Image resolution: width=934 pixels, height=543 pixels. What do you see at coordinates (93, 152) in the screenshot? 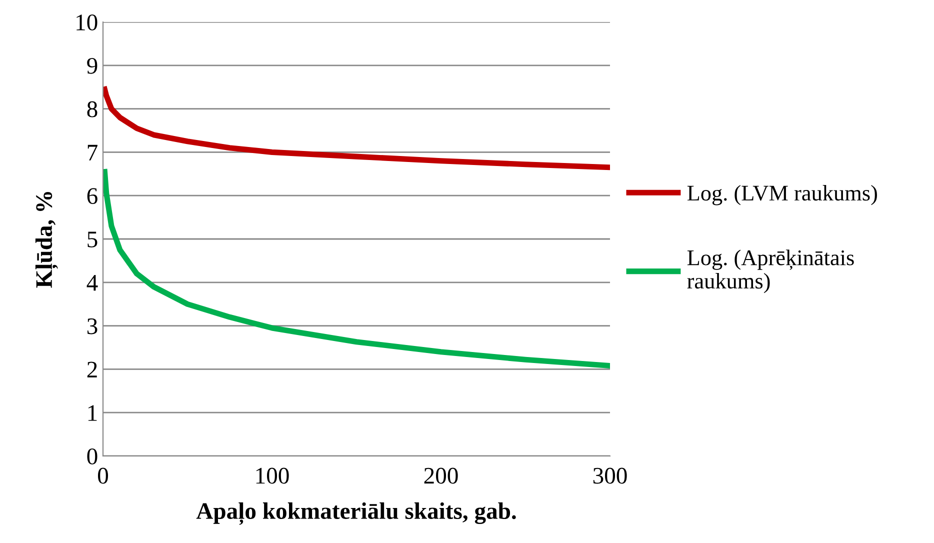
I see `y-tick-label: 7` at bounding box center [93, 152].